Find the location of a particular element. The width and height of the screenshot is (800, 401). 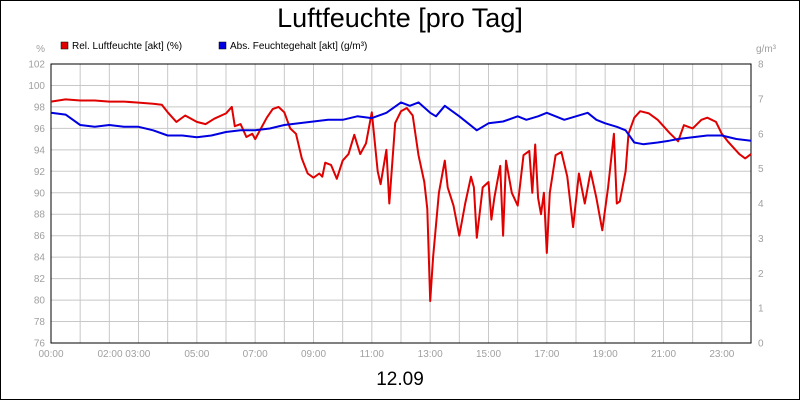

y-right-tick-label: 4 is located at coordinates (761, 204).